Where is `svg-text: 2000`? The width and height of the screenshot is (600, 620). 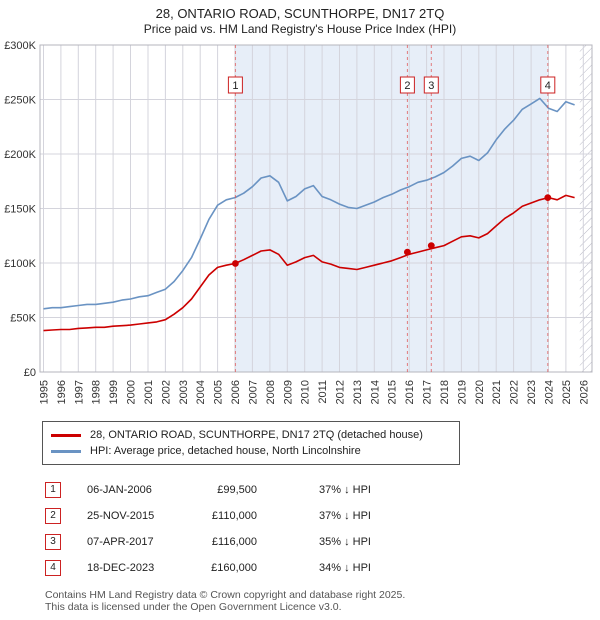
svg-text: 2000 is located at coordinates (132, 392).